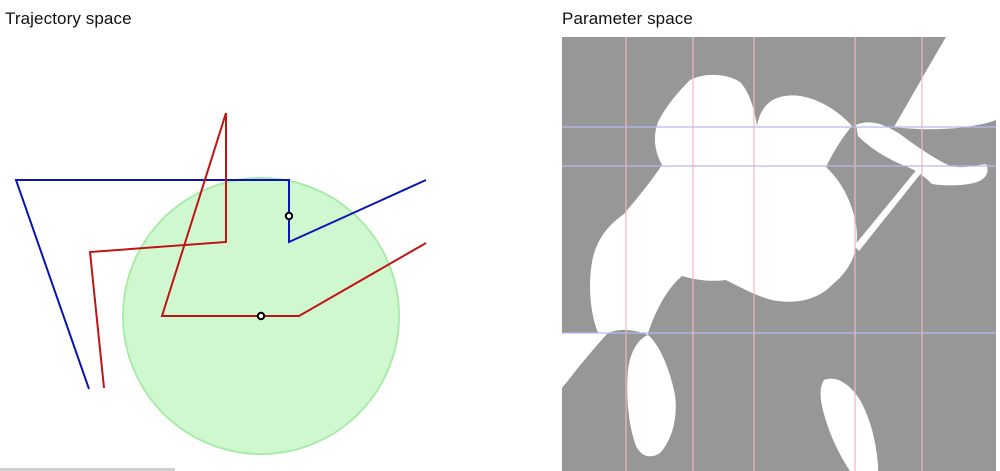 The height and width of the screenshot is (471, 1000). What do you see at coordinates (68, 18) in the screenshot?
I see `trajectory-space-title: Trajectory space` at bounding box center [68, 18].